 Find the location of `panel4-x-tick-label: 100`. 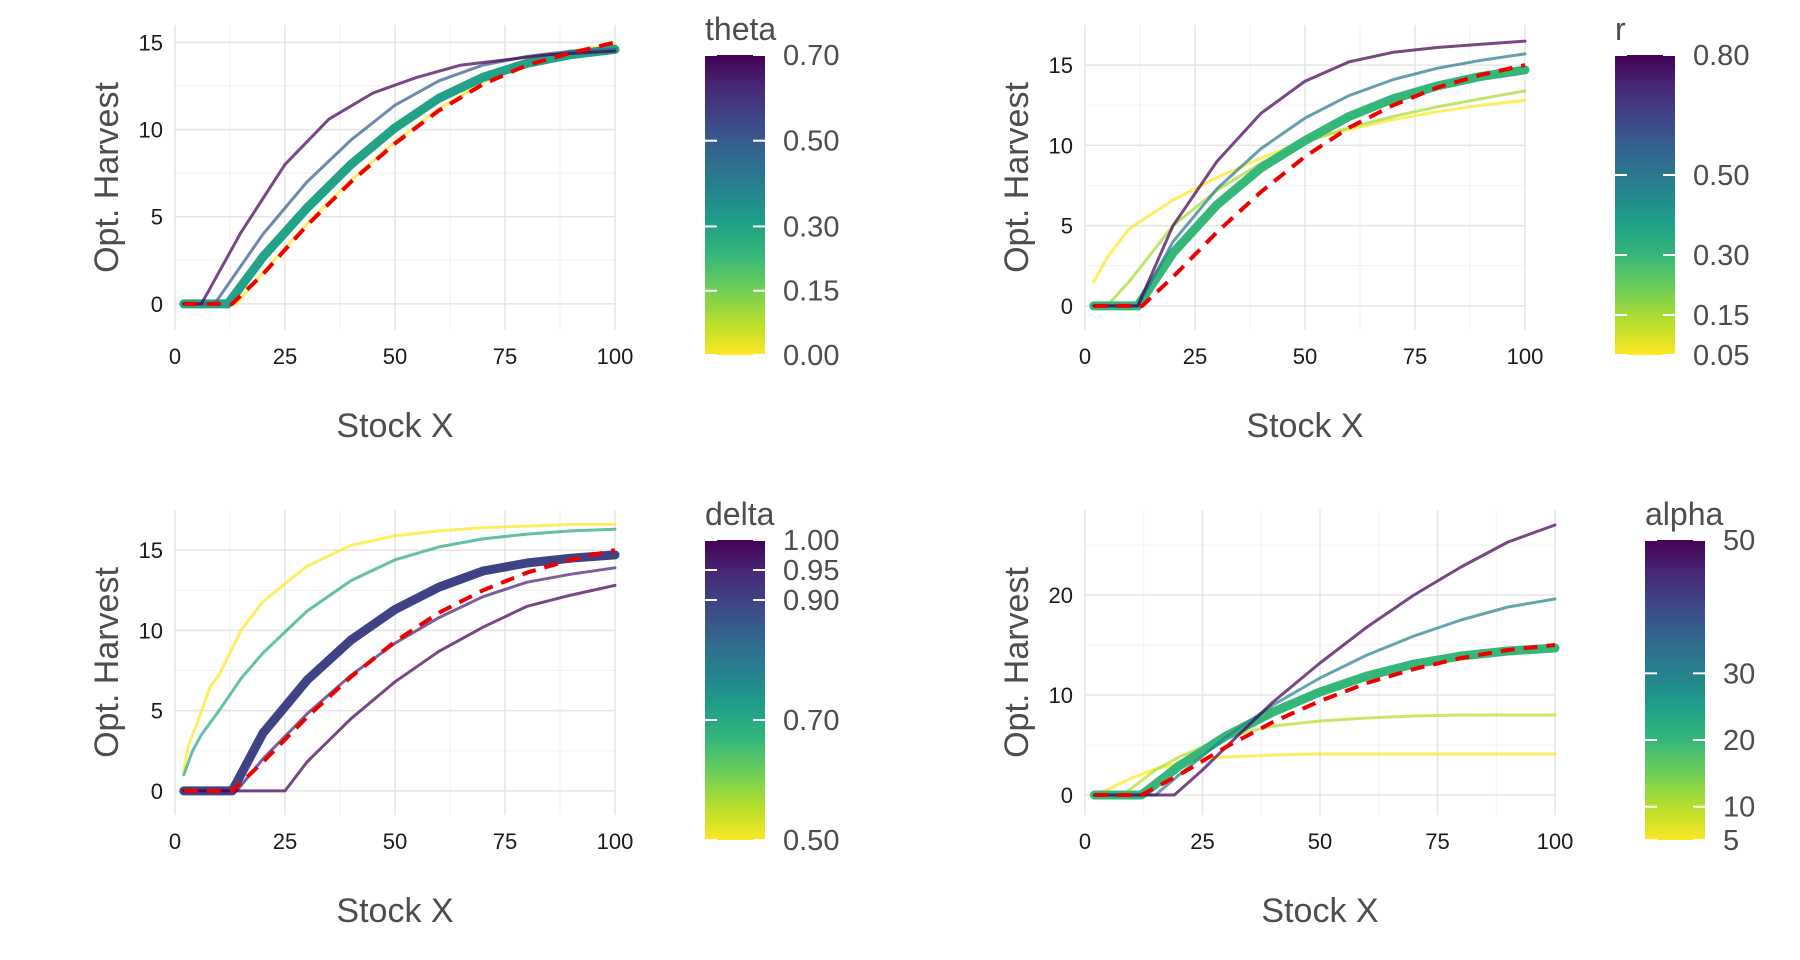

panel4-x-tick-label: 100 is located at coordinates (1555, 841).